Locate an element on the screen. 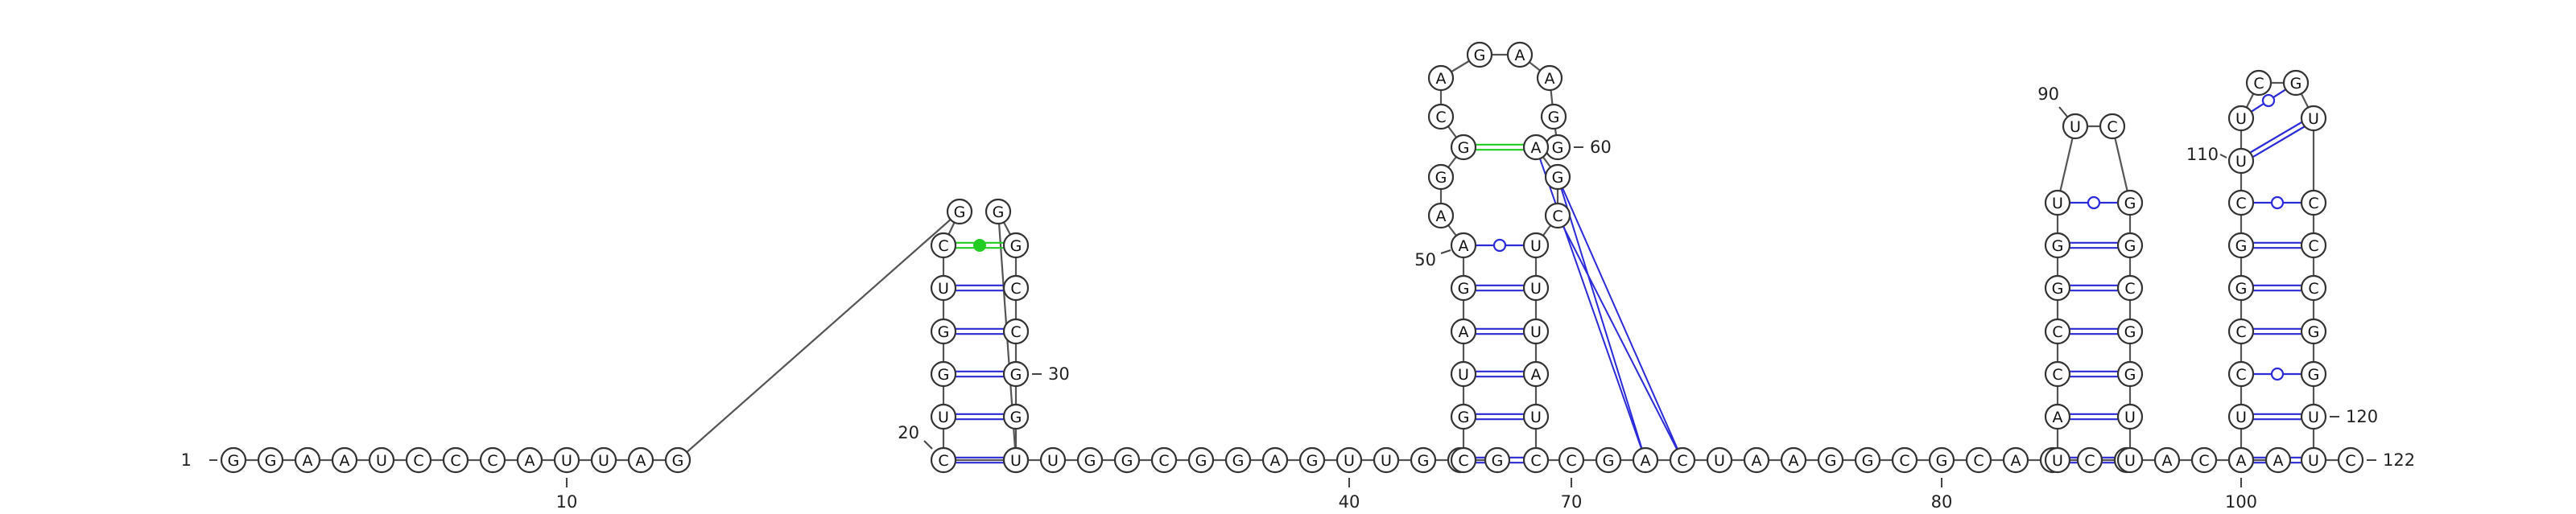  position-label: 20 is located at coordinates (908, 432).